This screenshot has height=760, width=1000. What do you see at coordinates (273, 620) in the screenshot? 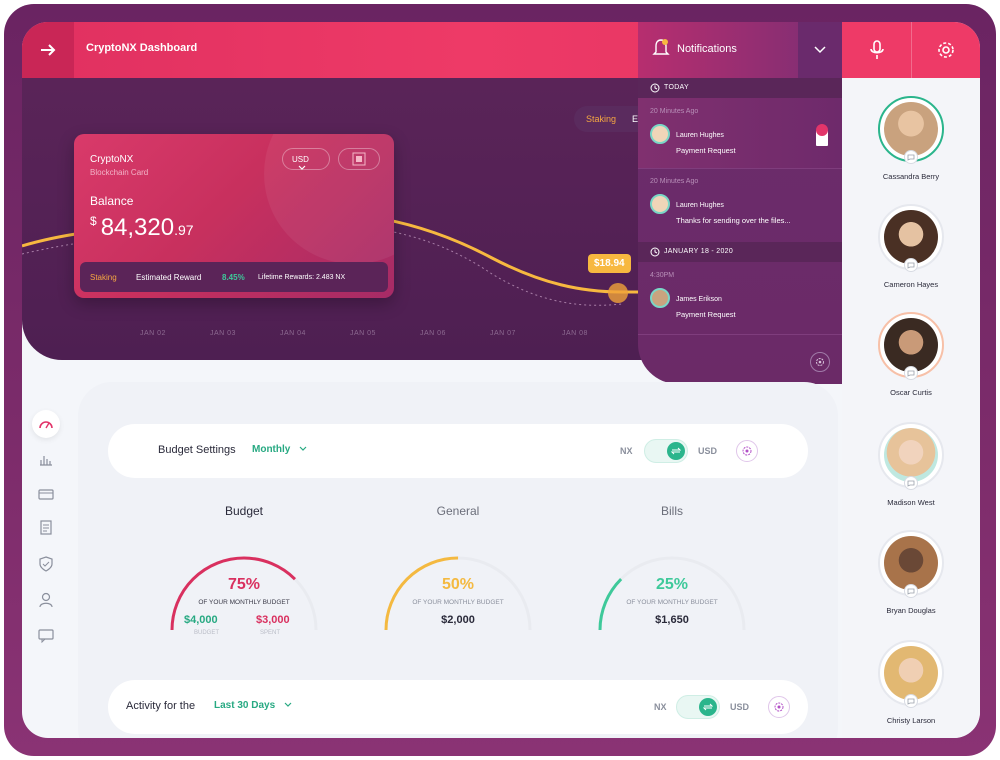
I see `gauge-spent-amount: $3,000` at bounding box center [273, 620].